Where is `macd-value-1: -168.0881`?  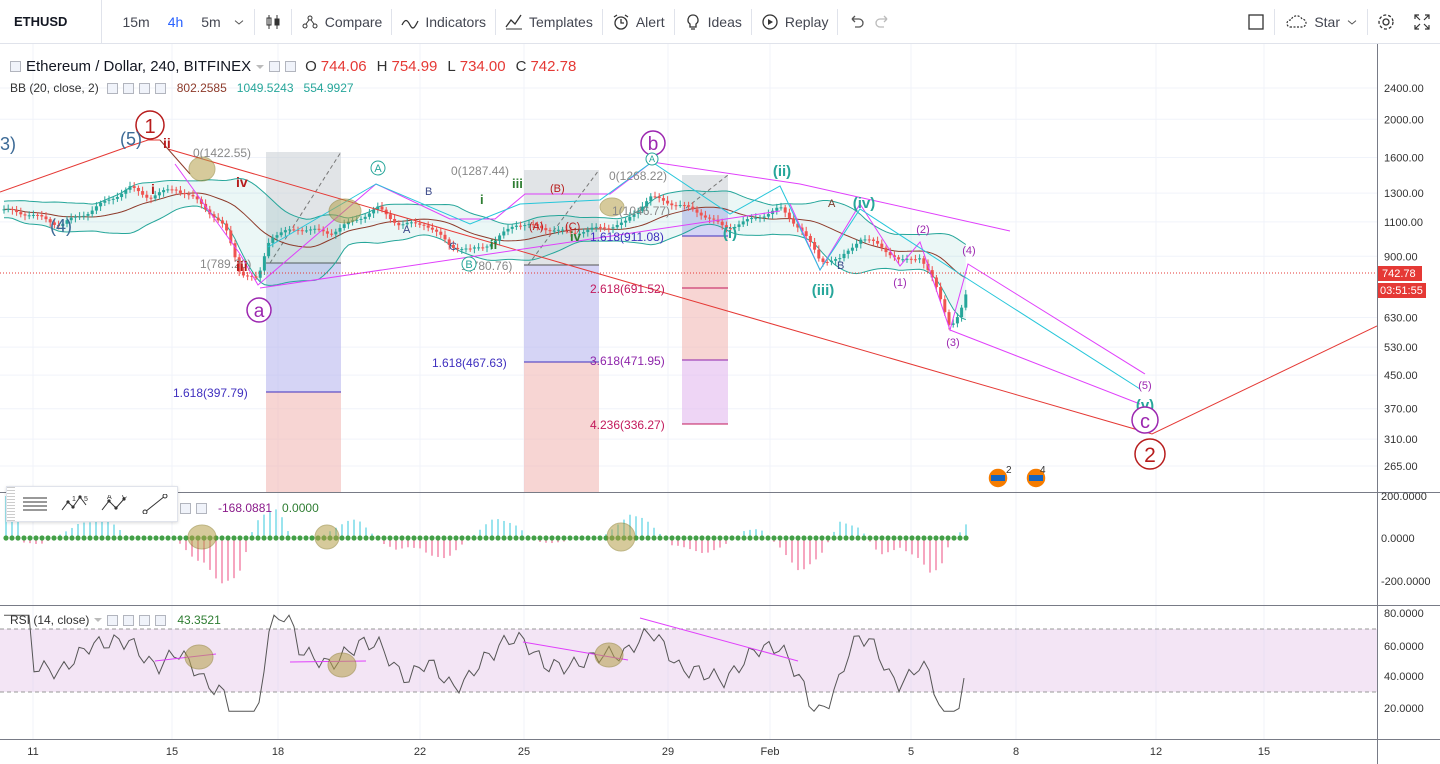
macd-value-1: -168.0881 is located at coordinates (245, 508).